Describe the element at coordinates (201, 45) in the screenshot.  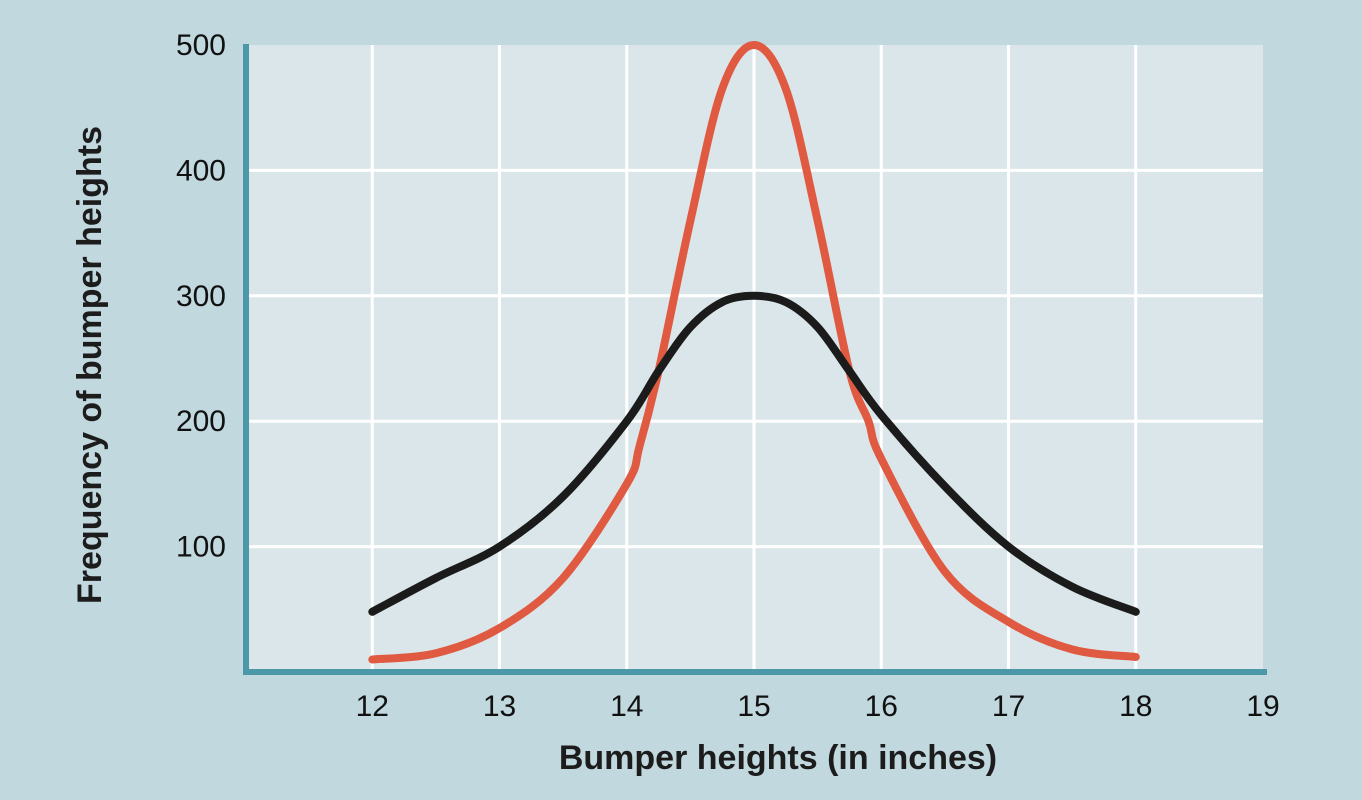
I see `y-tick-label-4: 500` at that location.